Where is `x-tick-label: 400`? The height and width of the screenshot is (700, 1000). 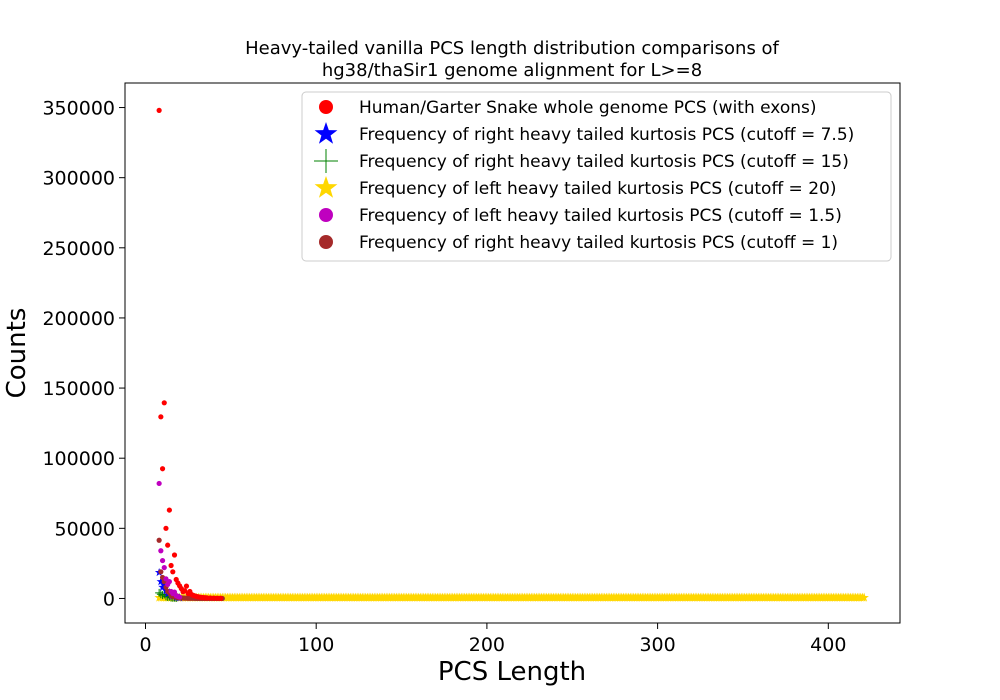
x-tick-label: 400 is located at coordinates (828, 645).